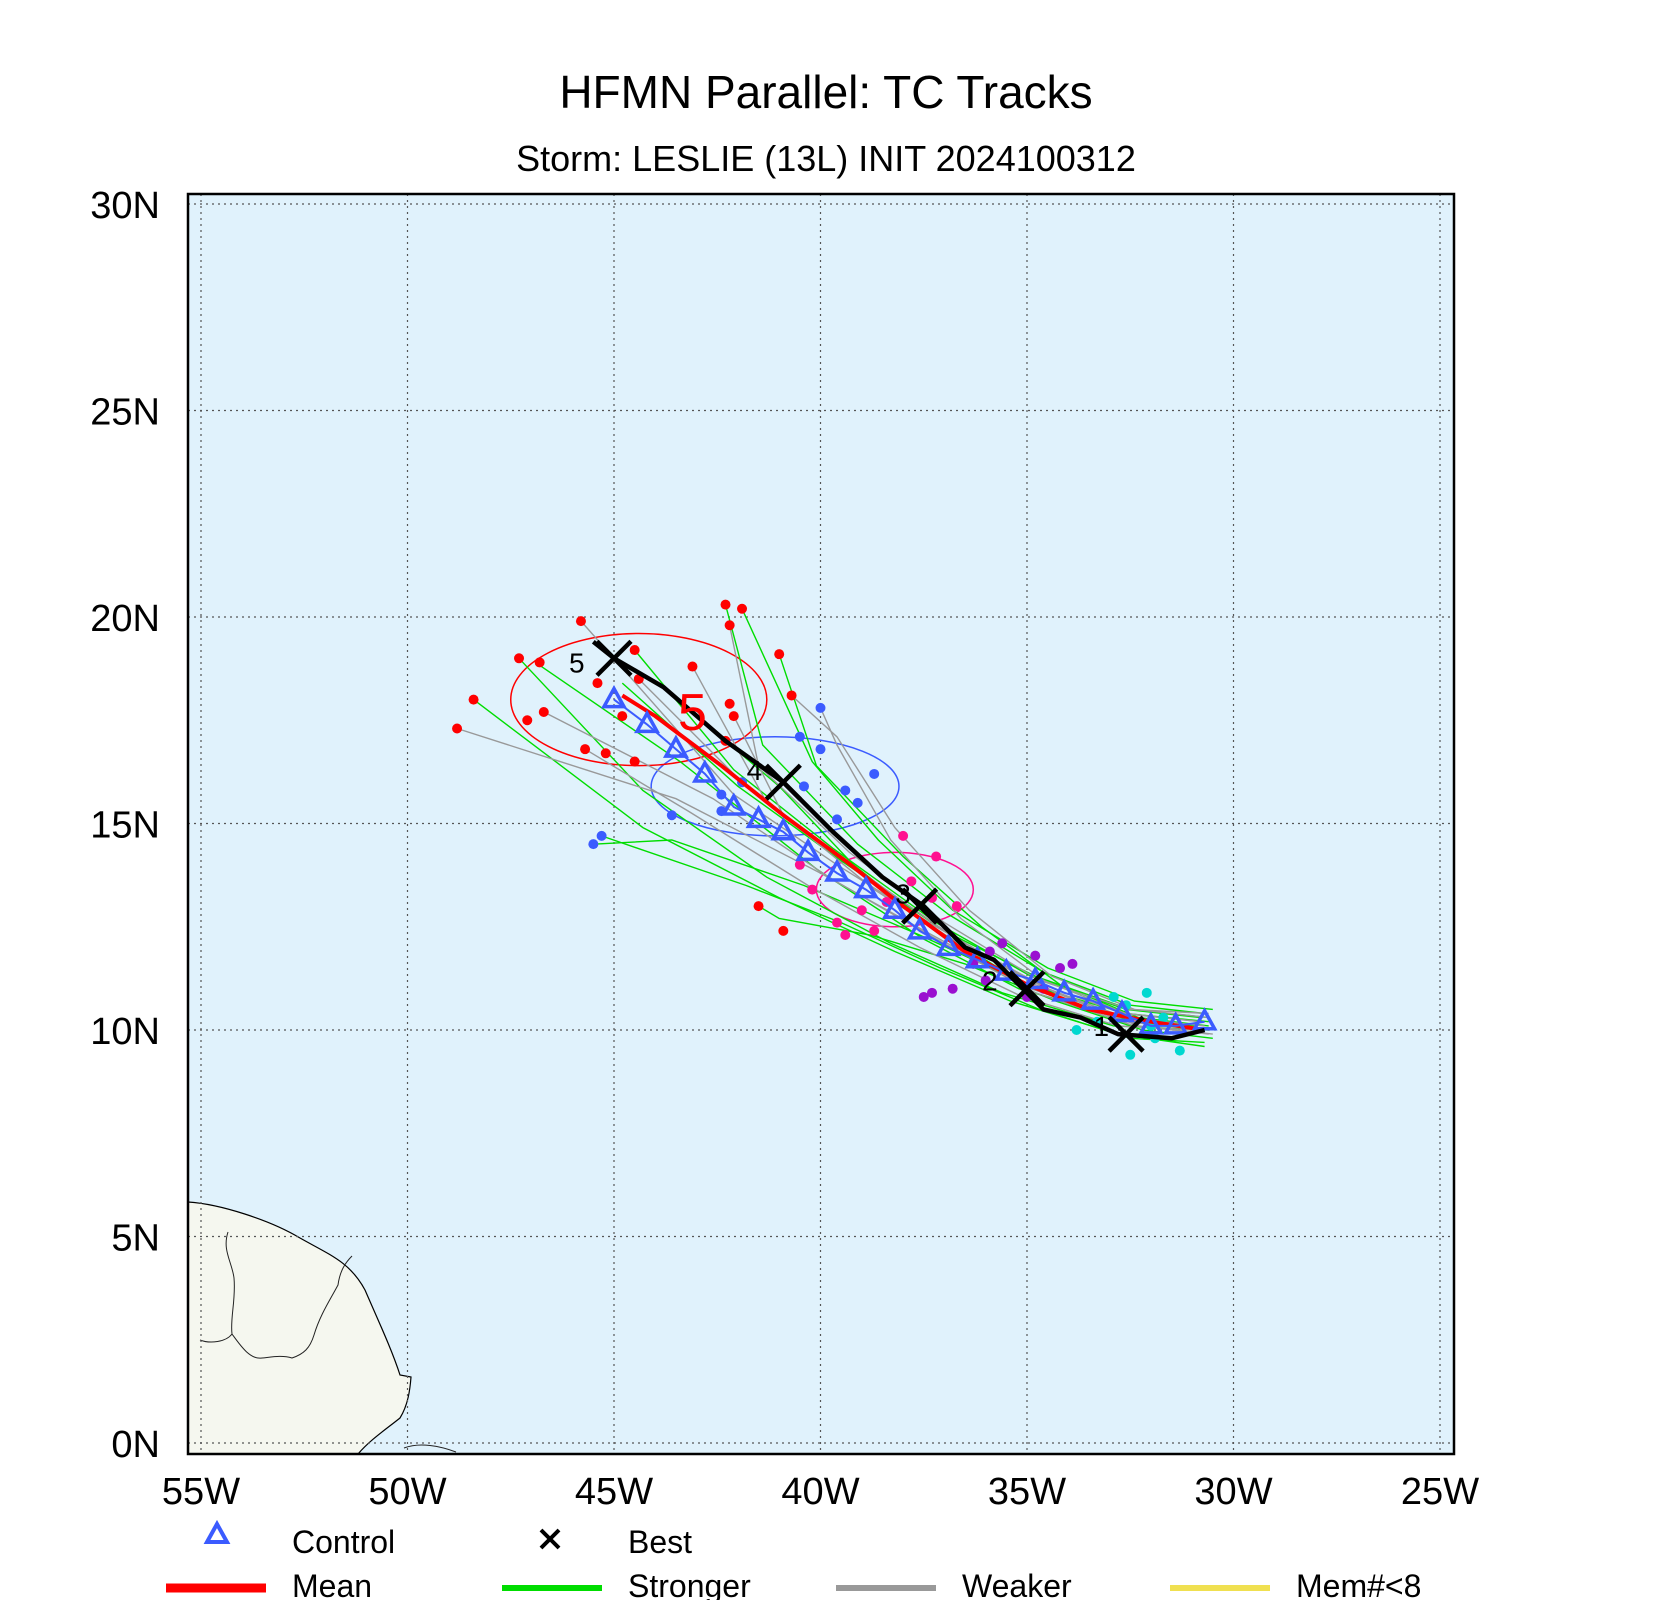  Describe the element at coordinates (135, 1445) in the screenshot. I see `lat-tick-label: 0N` at that location.